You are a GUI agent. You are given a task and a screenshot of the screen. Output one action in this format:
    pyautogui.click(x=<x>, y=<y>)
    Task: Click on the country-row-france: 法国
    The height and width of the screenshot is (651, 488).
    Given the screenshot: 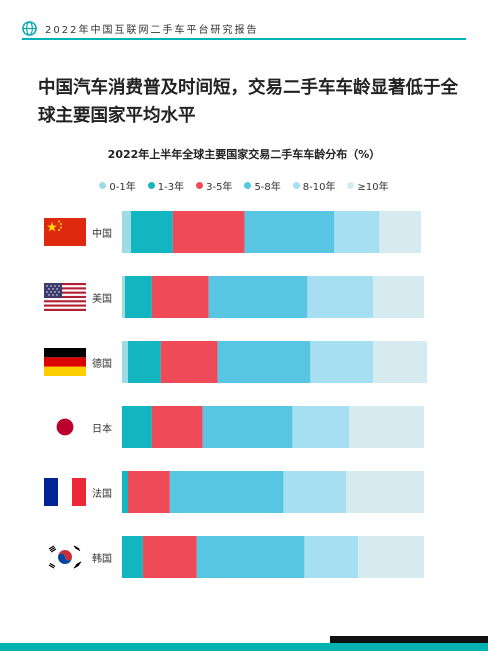 What is the action you would take?
    pyautogui.click(x=84, y=492)
    